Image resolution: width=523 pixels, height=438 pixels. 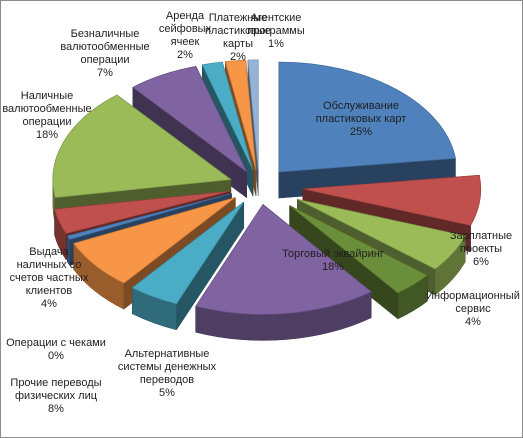 I want to click on slice-label-line: физических лиц, so click(x=56, y=396).